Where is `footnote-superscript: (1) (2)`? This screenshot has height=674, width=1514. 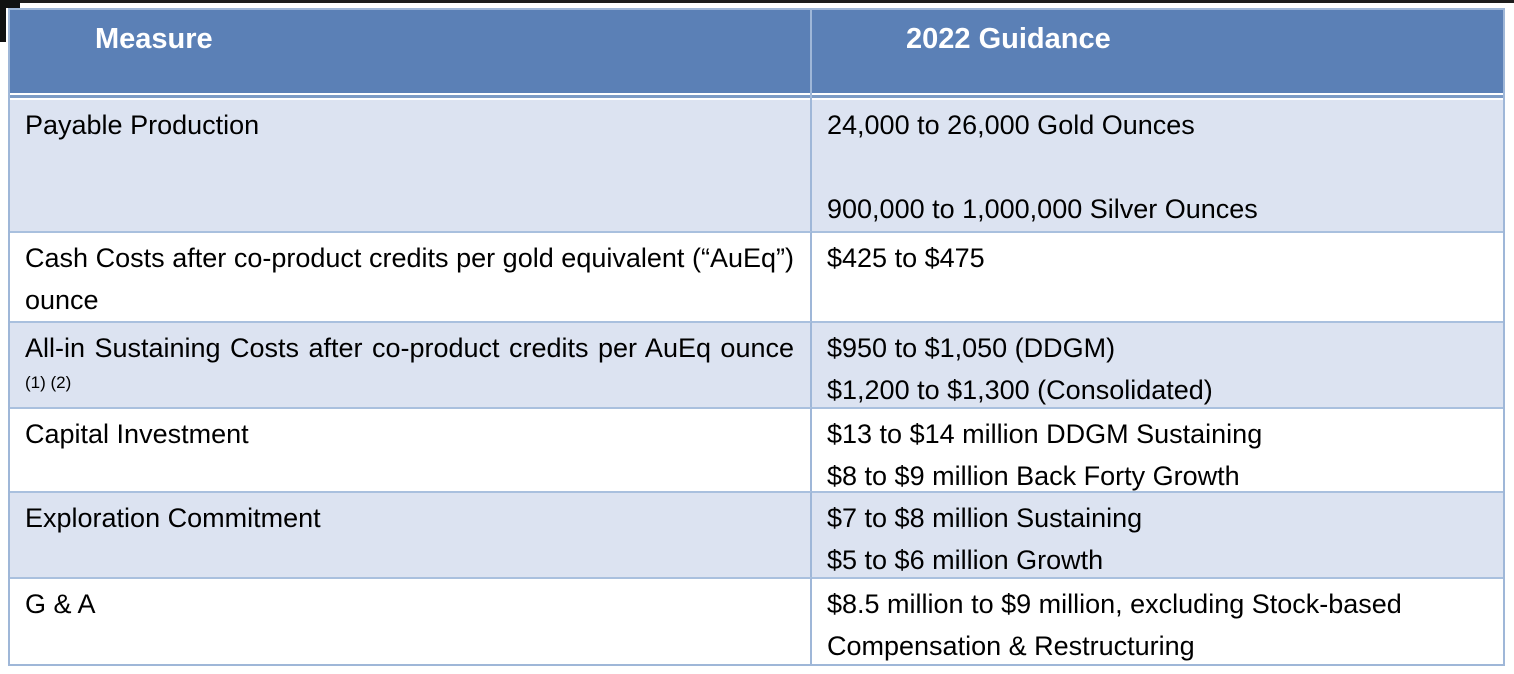 footnote-superscript: (1) (2) is located at coordinates (48, 382).